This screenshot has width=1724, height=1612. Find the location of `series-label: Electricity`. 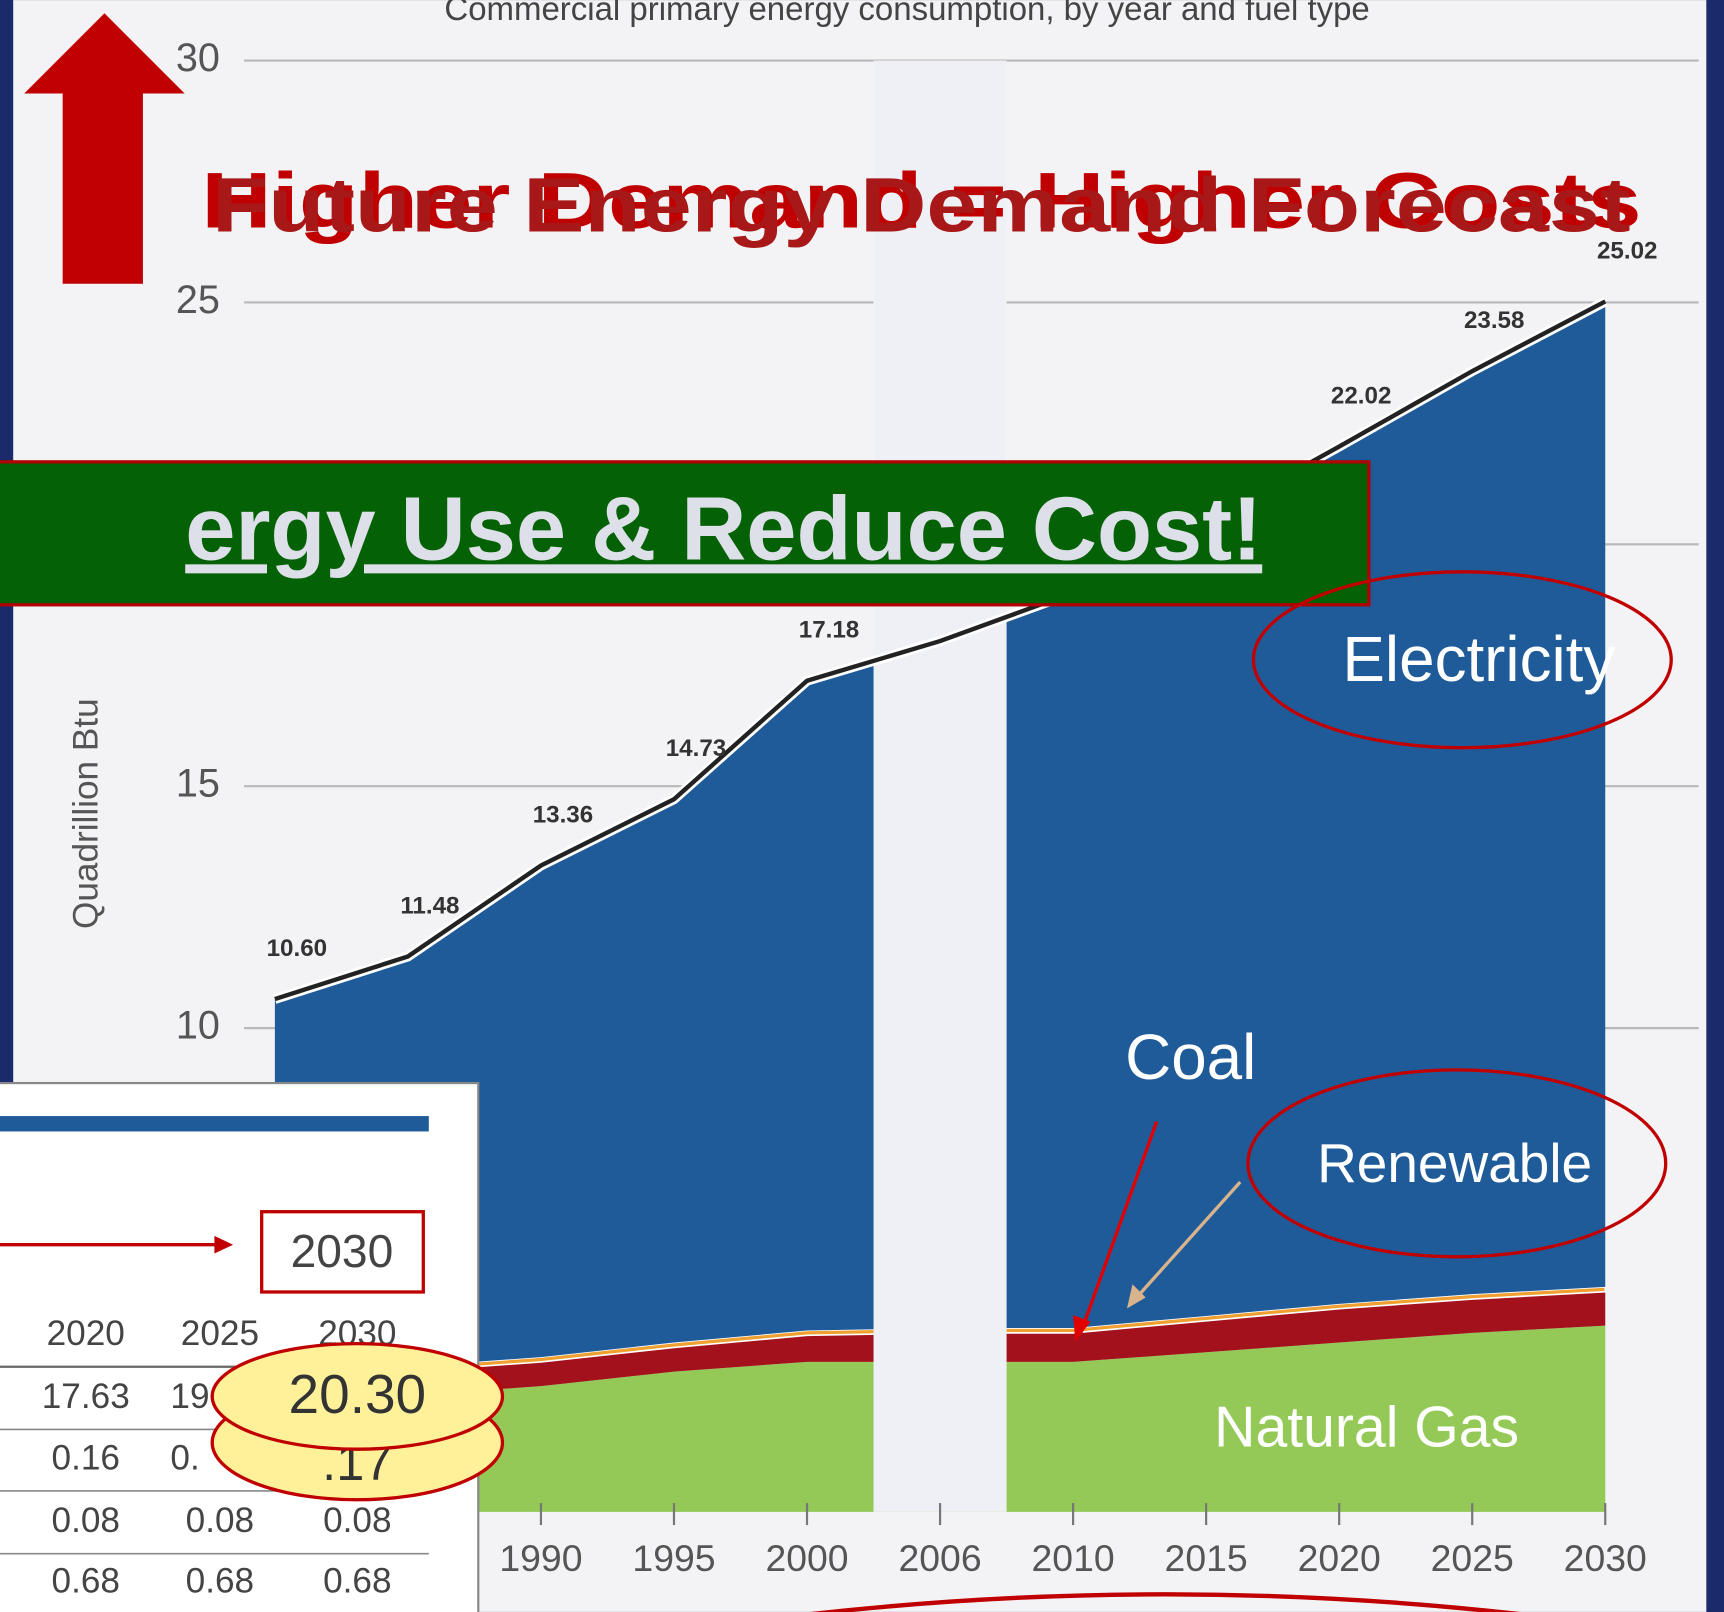

series-label: Electricity is located at coordinates (1478, 659).